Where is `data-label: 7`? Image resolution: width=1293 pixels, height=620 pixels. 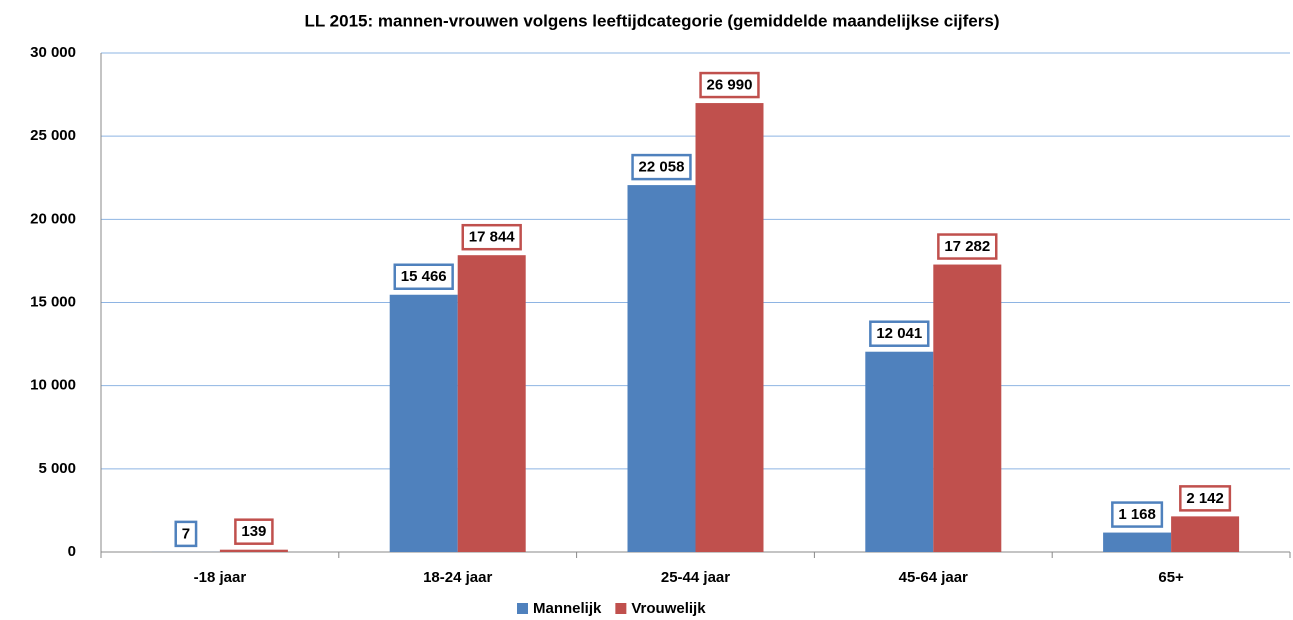 data-label: 7 is located at coordinates (186, 533).